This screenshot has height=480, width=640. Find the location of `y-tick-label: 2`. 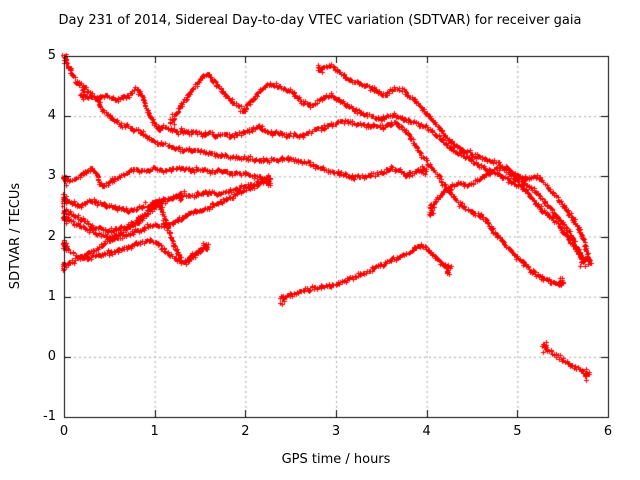

y-tick-label: 2 is located at coordinates (51, 236).